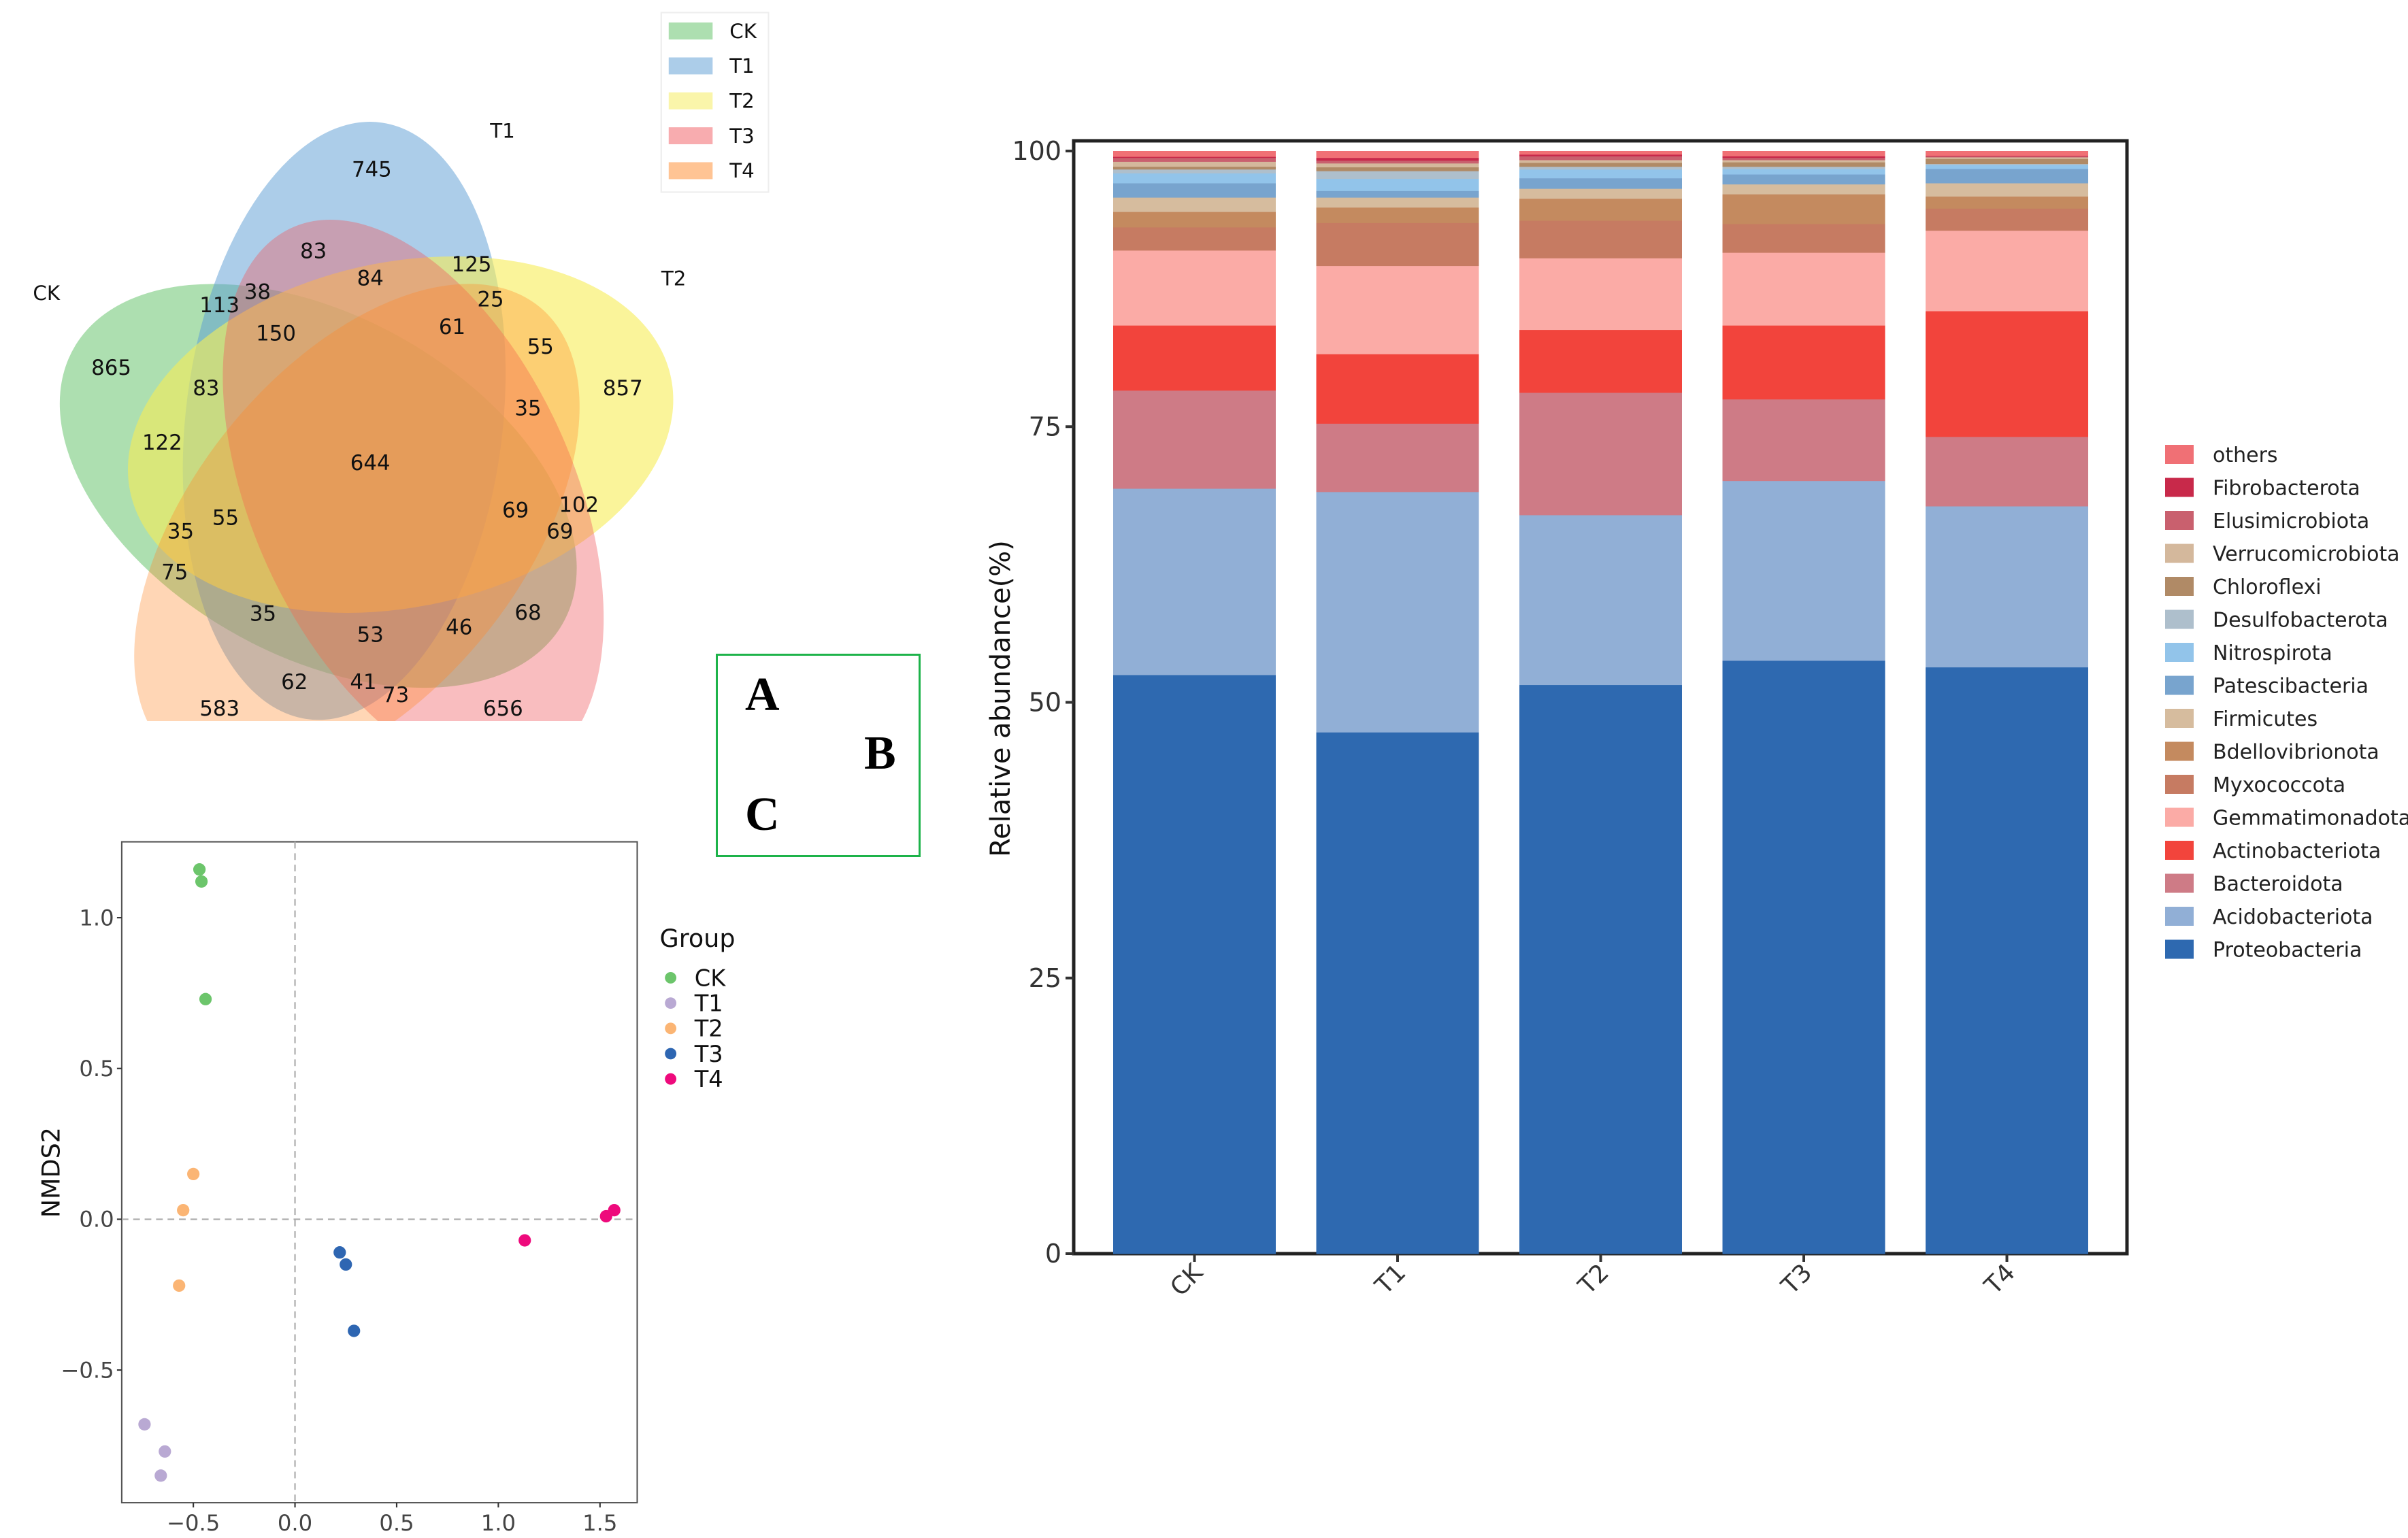 This screenshot has height=1538, width=2408. I want to click on legend-label: Myxococcota, so click(2279, 785).